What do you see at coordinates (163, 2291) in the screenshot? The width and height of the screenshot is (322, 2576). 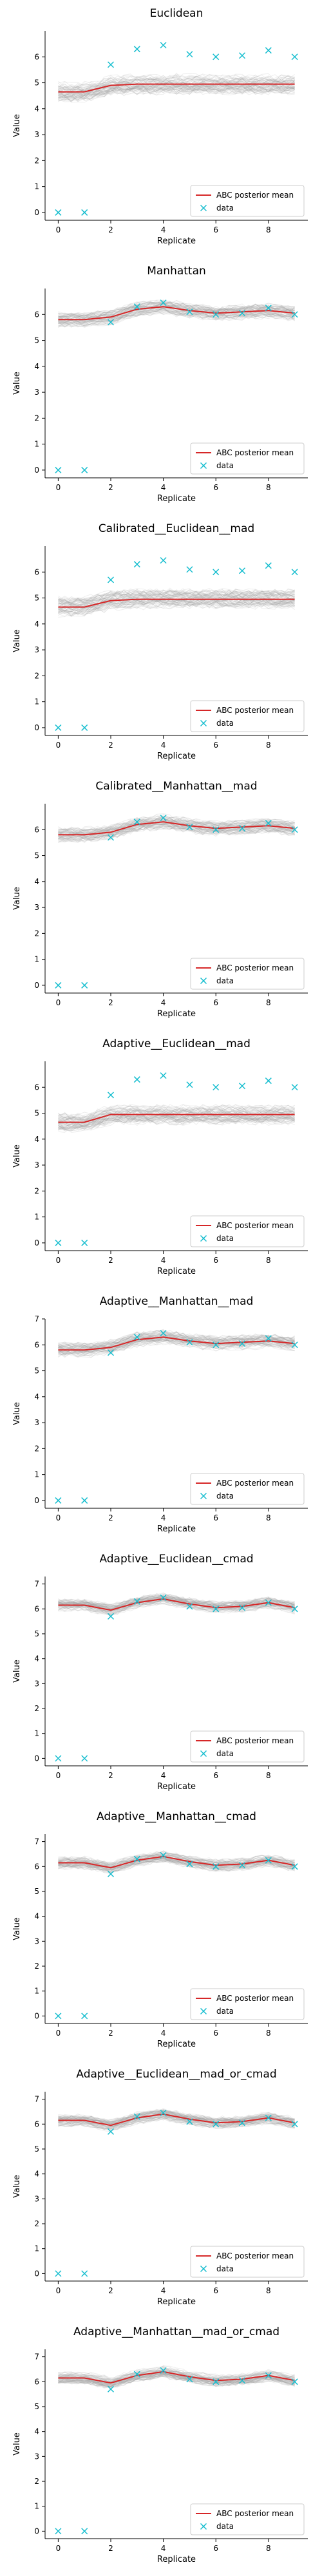 I see `x-tick-label: 4` at bounding box center [163, 2291].